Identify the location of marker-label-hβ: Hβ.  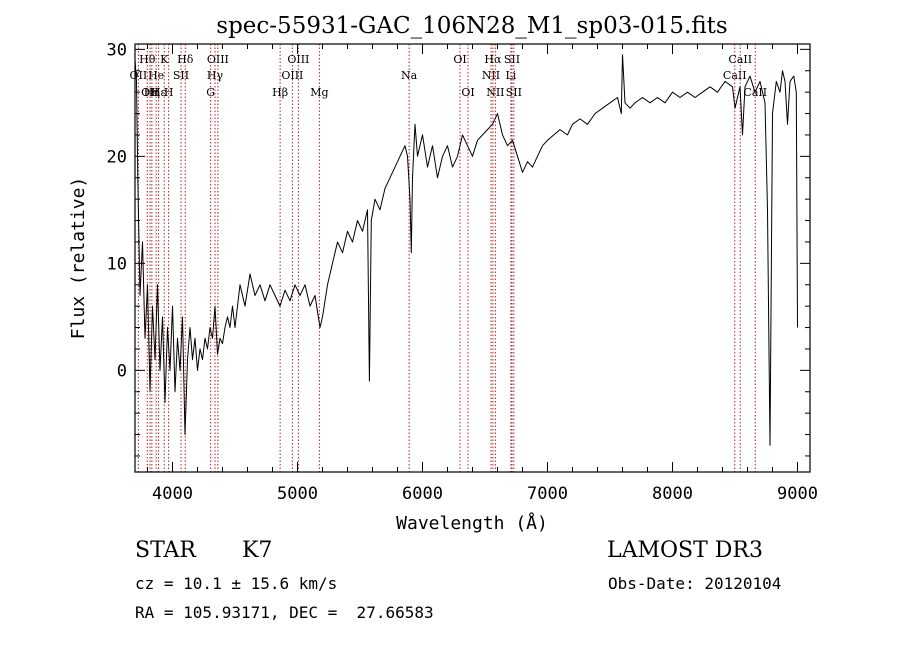
(280, 92).